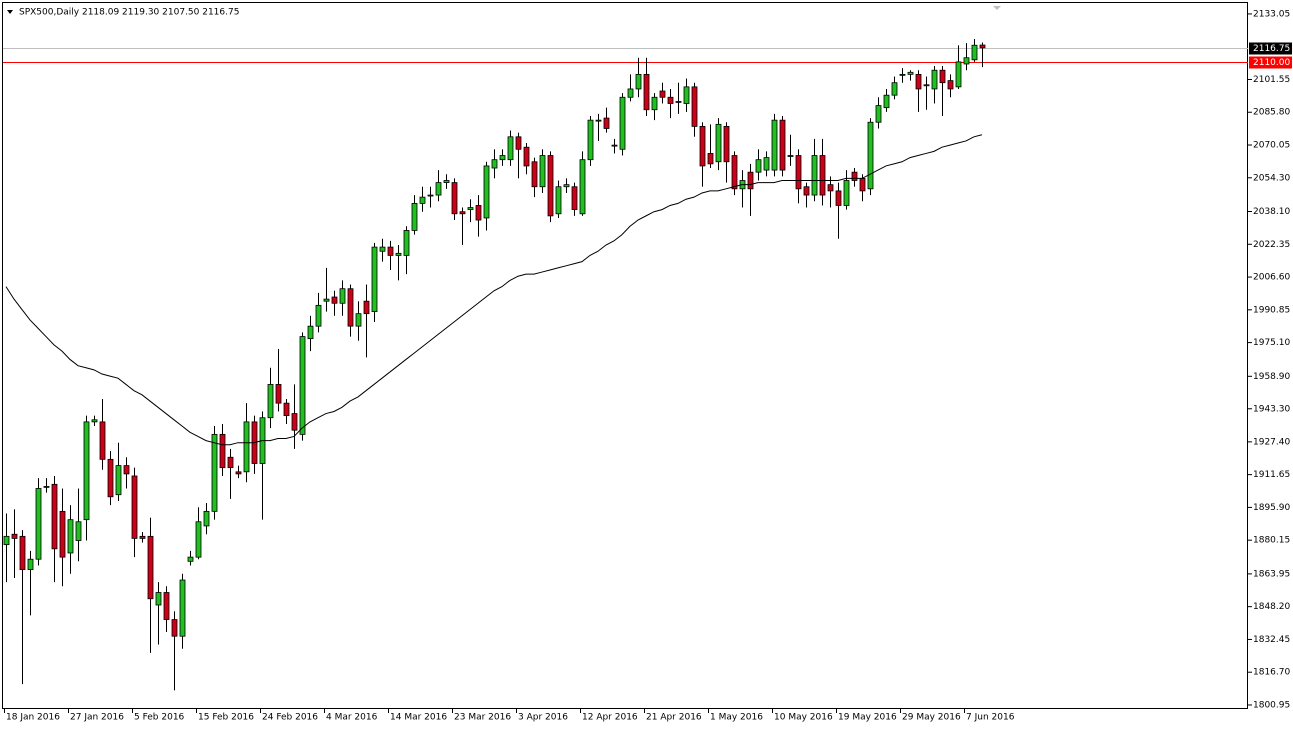 The image size is (1293, 731). Describe the element at coordinates (1271, 146) in the screenshot. I see `y-tick-label: 2070.05` at that location.